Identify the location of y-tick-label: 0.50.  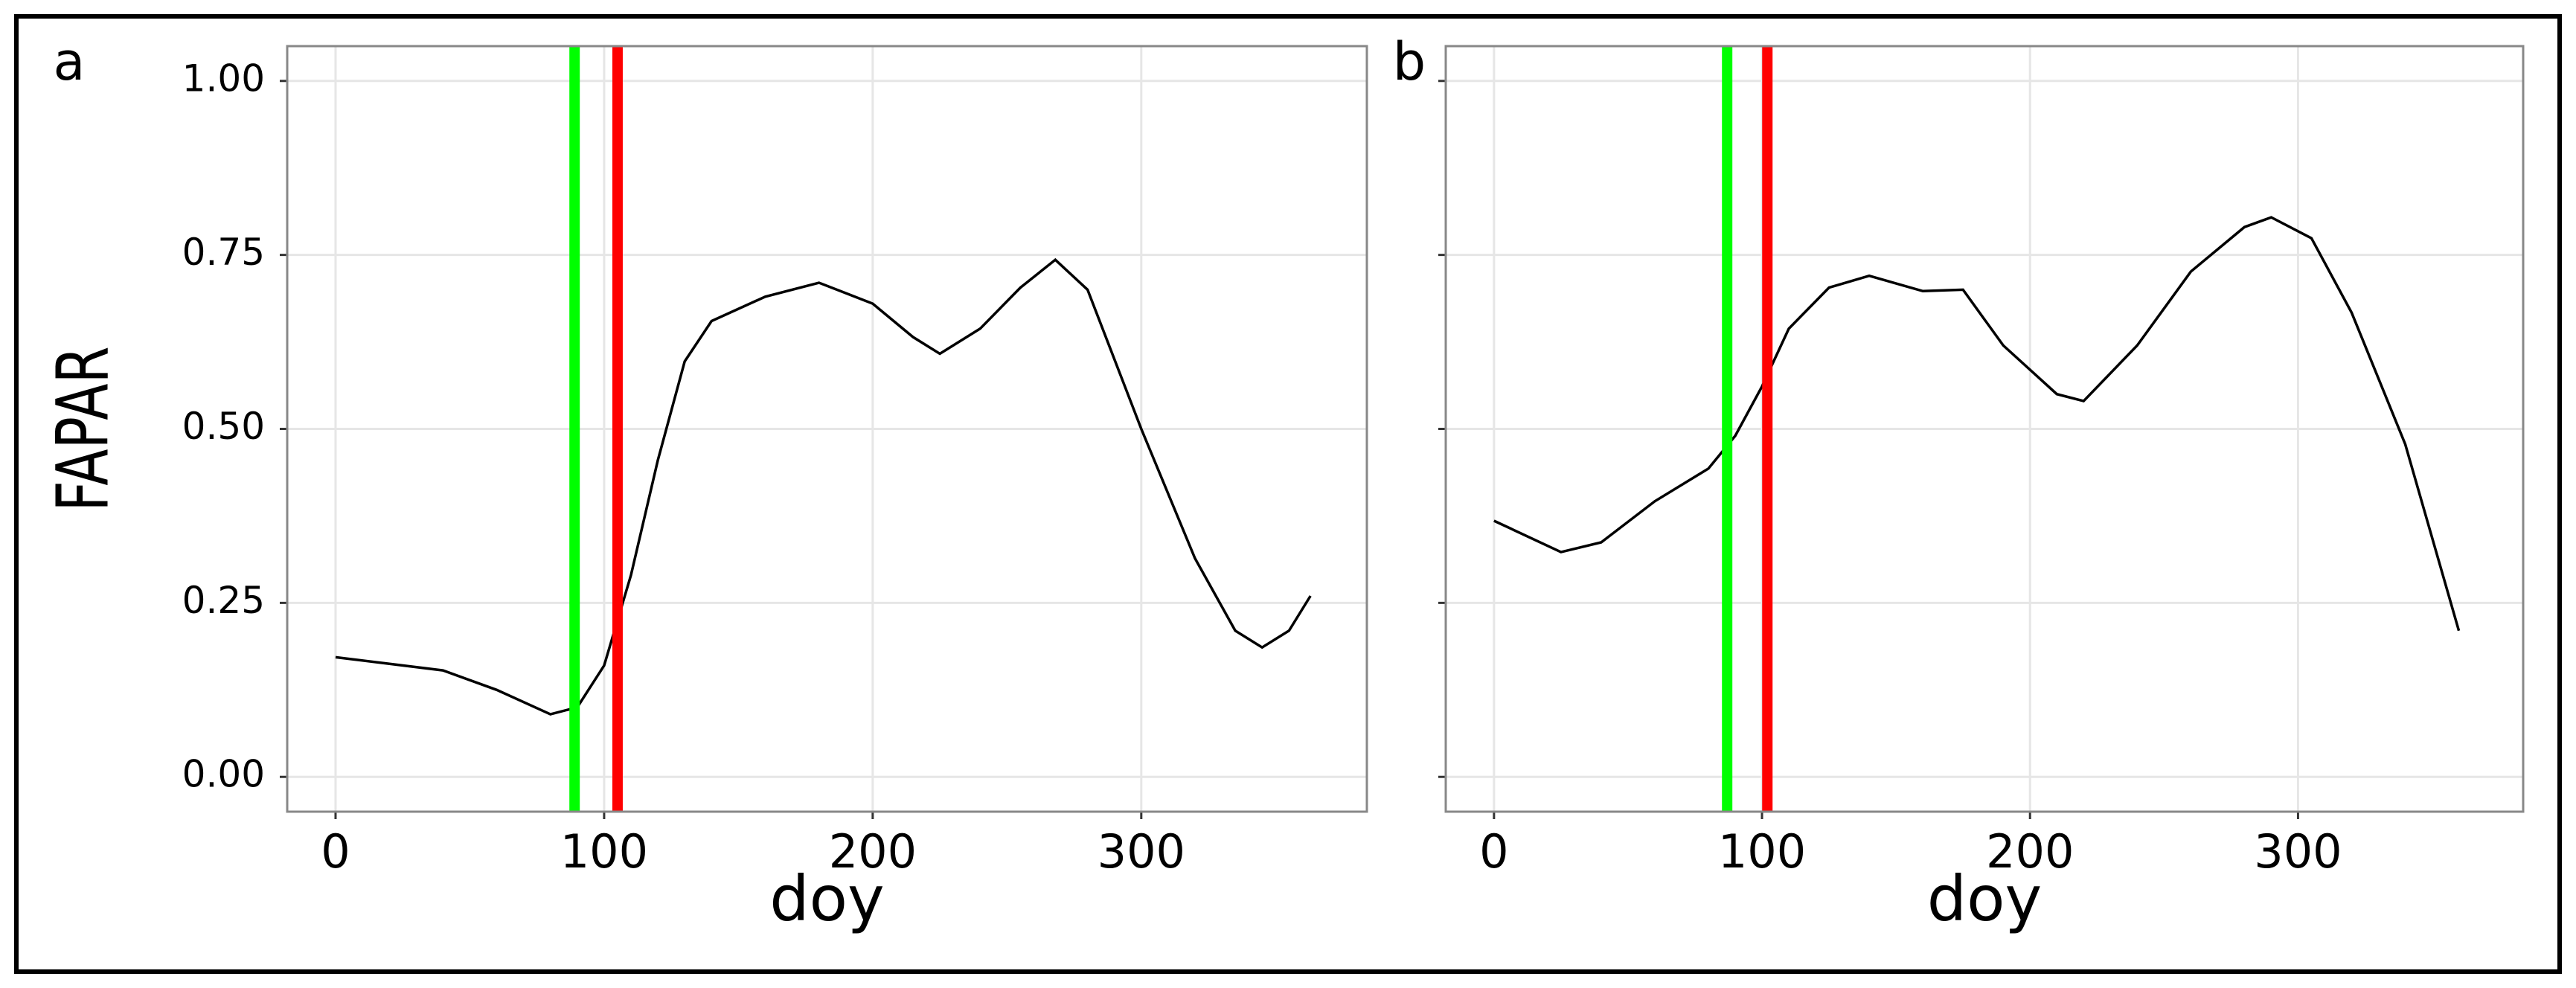
(223, 427).